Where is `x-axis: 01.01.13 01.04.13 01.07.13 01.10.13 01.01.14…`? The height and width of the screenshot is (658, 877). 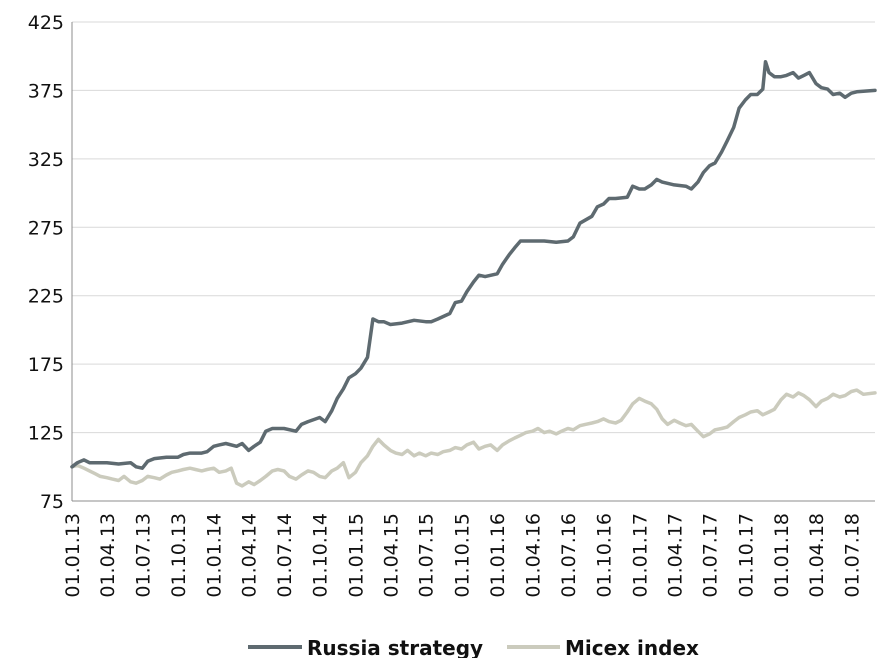
x-axis: 01.01.13 01.04.13 01.07.13 01.10.13 01.01.14… is located at coordinates (468, 549).